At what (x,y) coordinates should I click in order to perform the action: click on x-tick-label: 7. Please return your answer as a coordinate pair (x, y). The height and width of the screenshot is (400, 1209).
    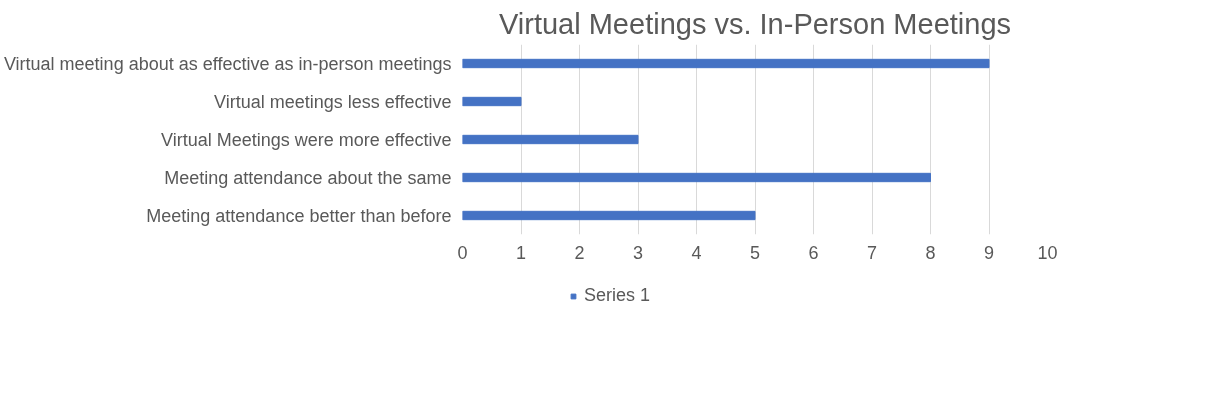
    Looking at the image, I should click on (872, 252).